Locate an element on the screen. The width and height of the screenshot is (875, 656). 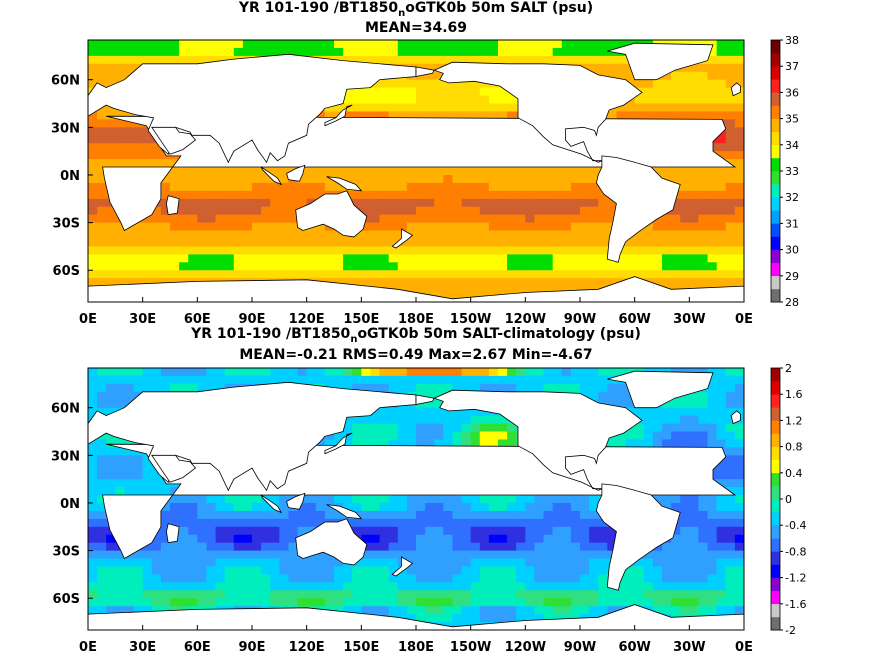
colorbar-tick-label: -0.8 is located at coordinates (795, 551).